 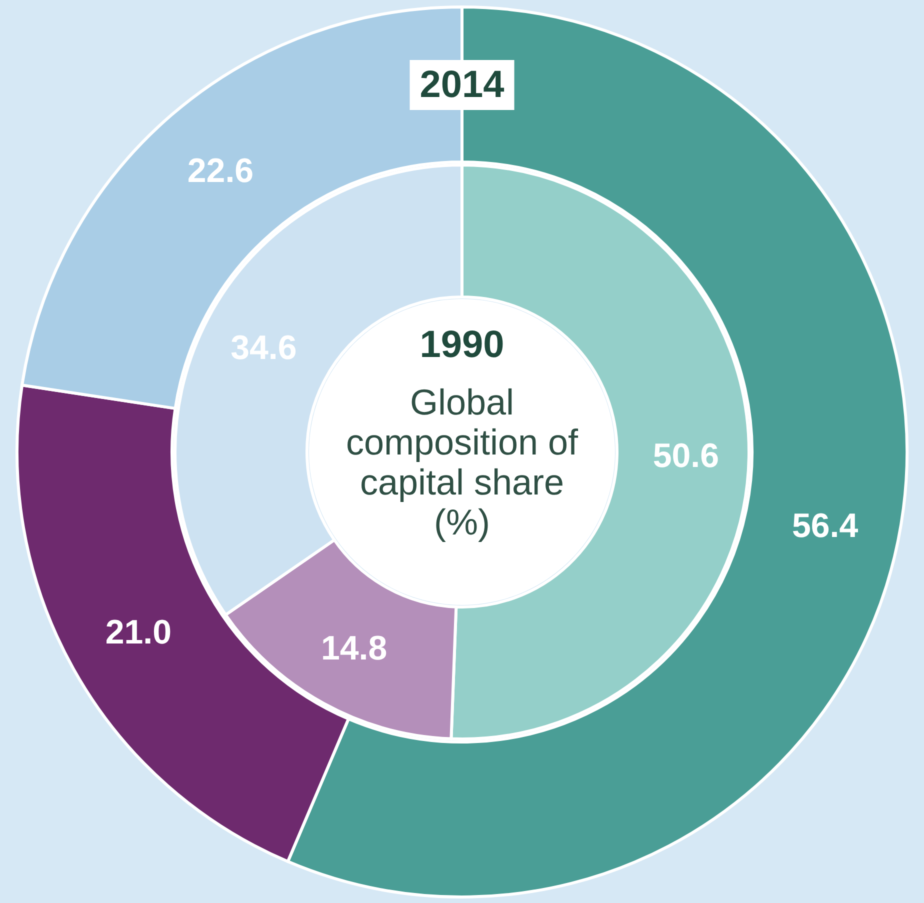 What do you see at coordinates (220, 171) in the screenshot?
I see `data-label: 22.6` at bounding box center [220, 171].